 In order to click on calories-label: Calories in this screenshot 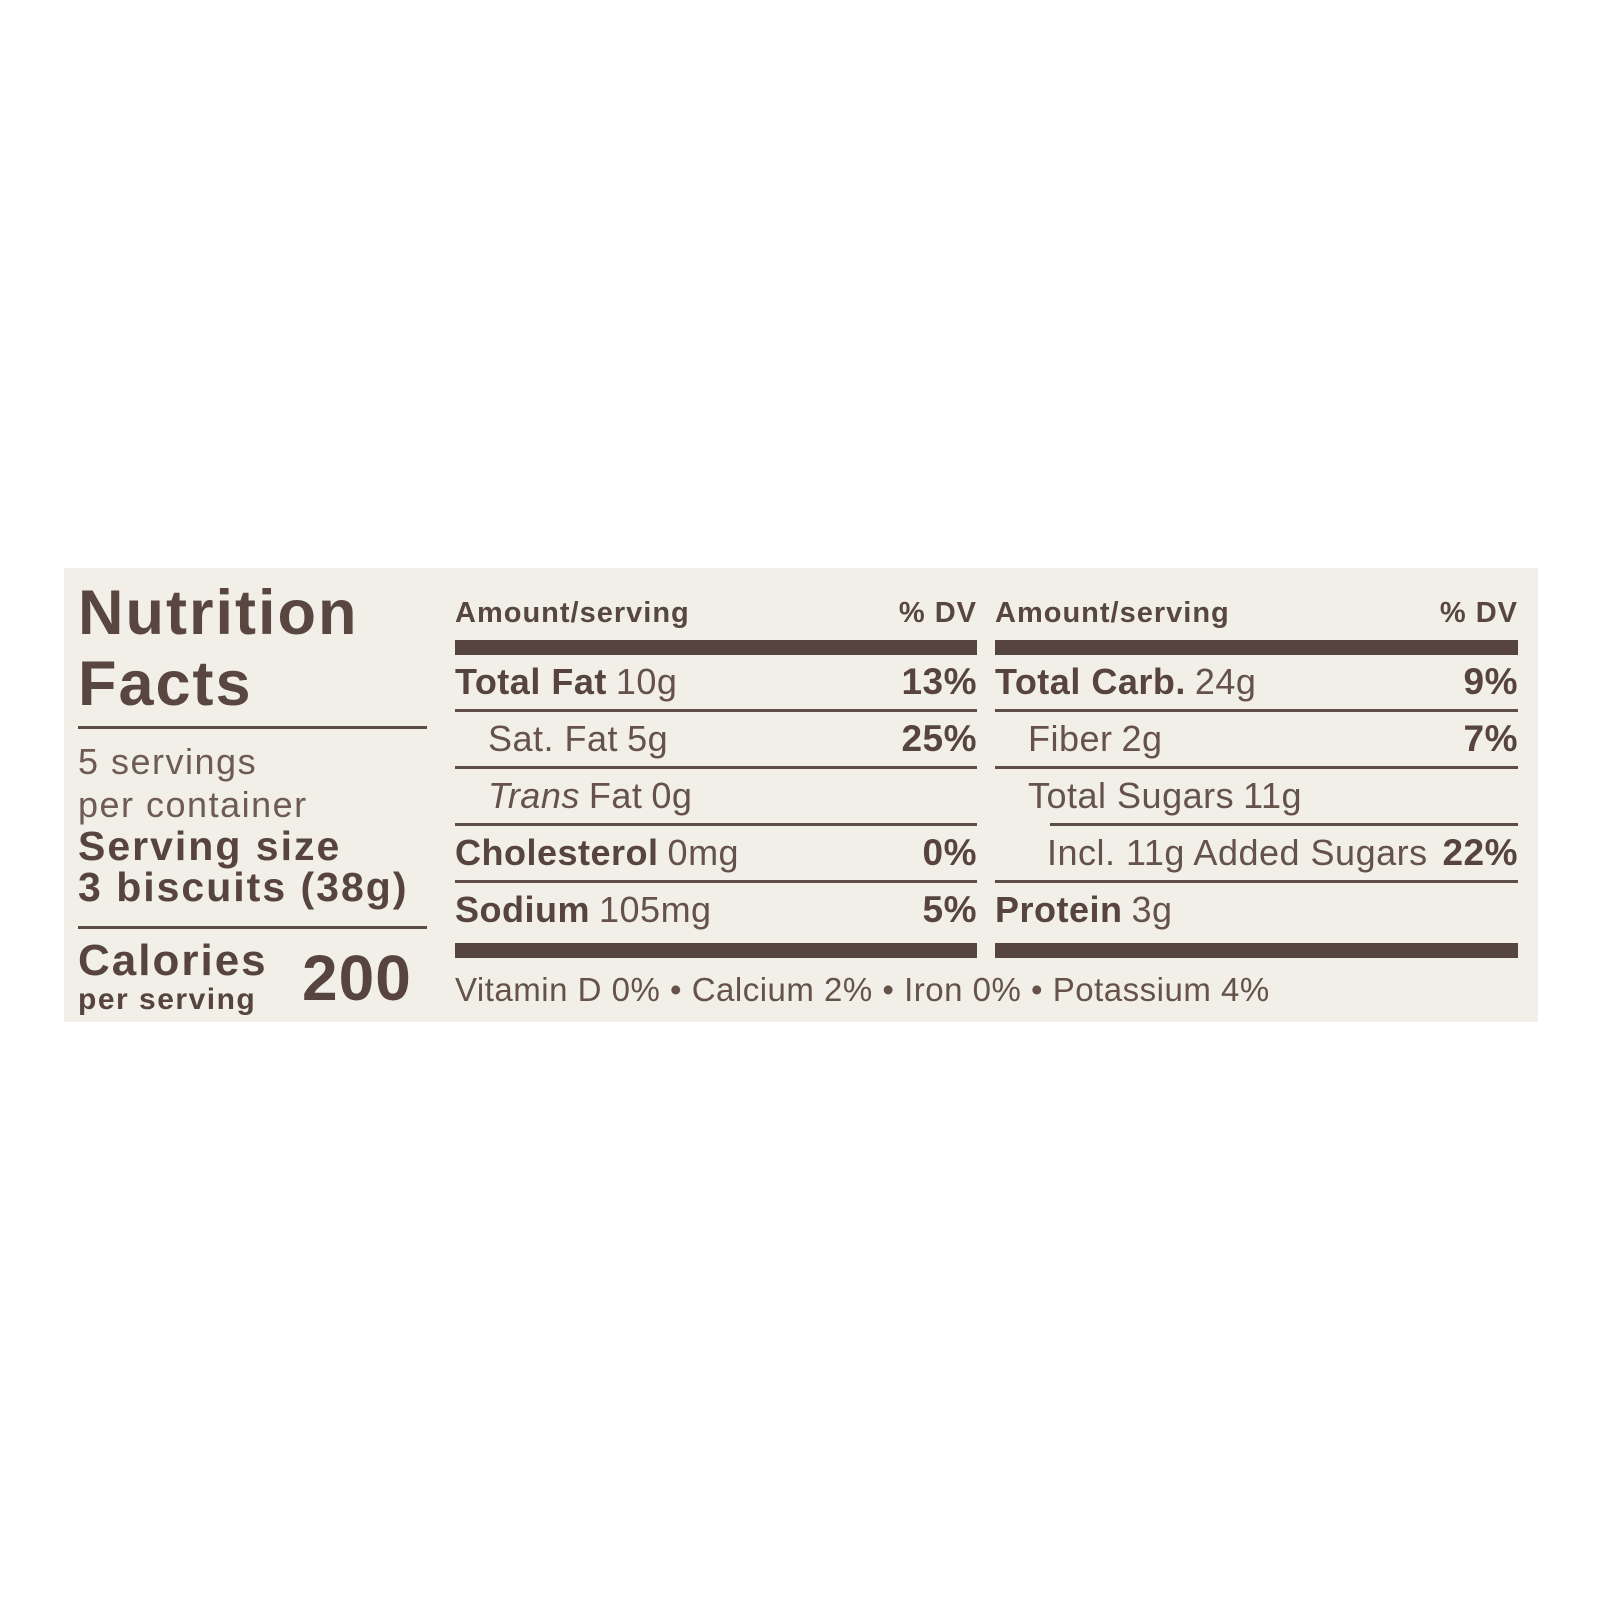, I will do `click(173, 960)`.